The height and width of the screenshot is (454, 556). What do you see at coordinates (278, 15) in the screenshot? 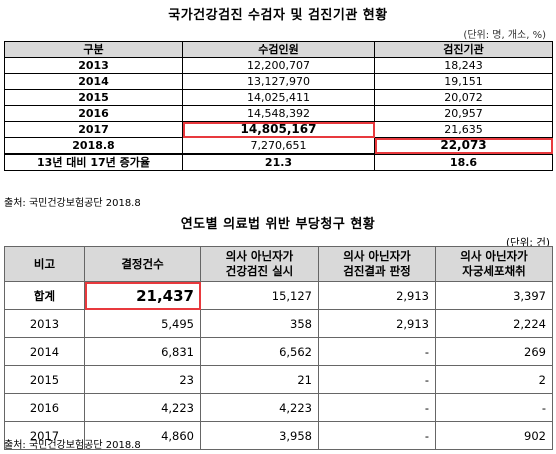
I see `table1-title: 국가건강검진 수검자 및 검진기관 현황` at bounding box center [278, 15].